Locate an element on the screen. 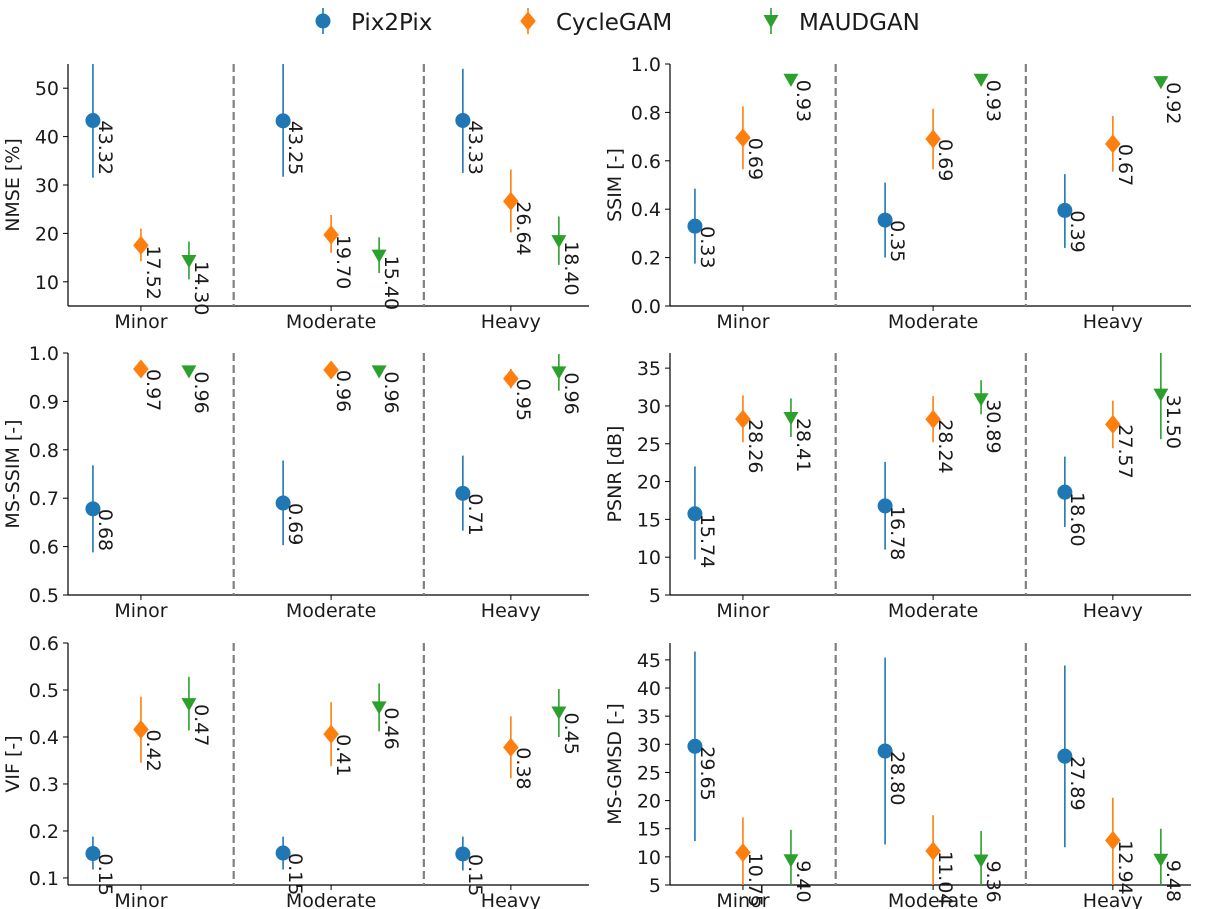 The height and width of the screenshot is (909, 1225). legend-label: MAUDGAN is located at coordinates (859, 23).